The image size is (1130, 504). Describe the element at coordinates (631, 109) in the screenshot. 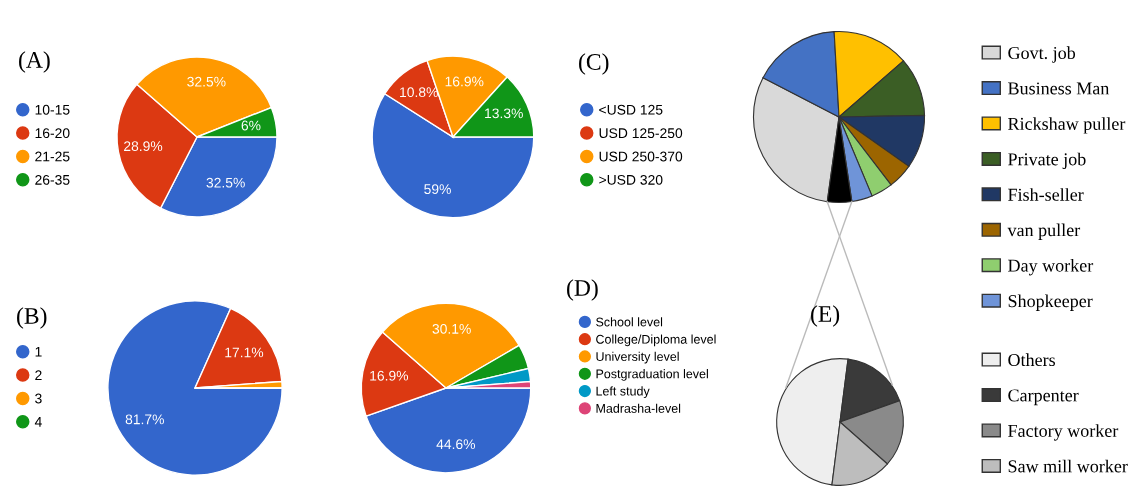

I see `legend-label: <USD 125` at that location.